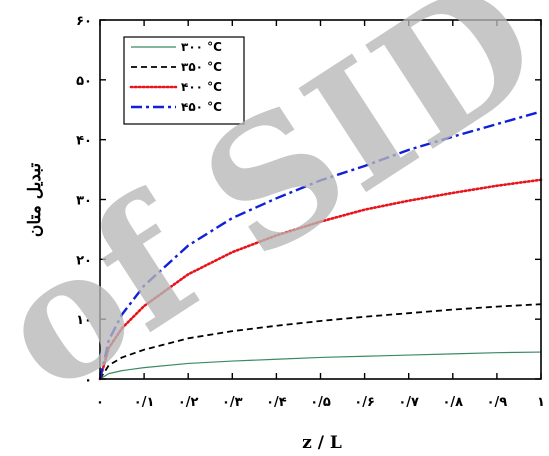 This screenshot has width=549, height=456. What do you see at coordinates (188, 402) in the screenshot?
I see `x-tick-label: ۰/۲` at bounding box center [188, 402].